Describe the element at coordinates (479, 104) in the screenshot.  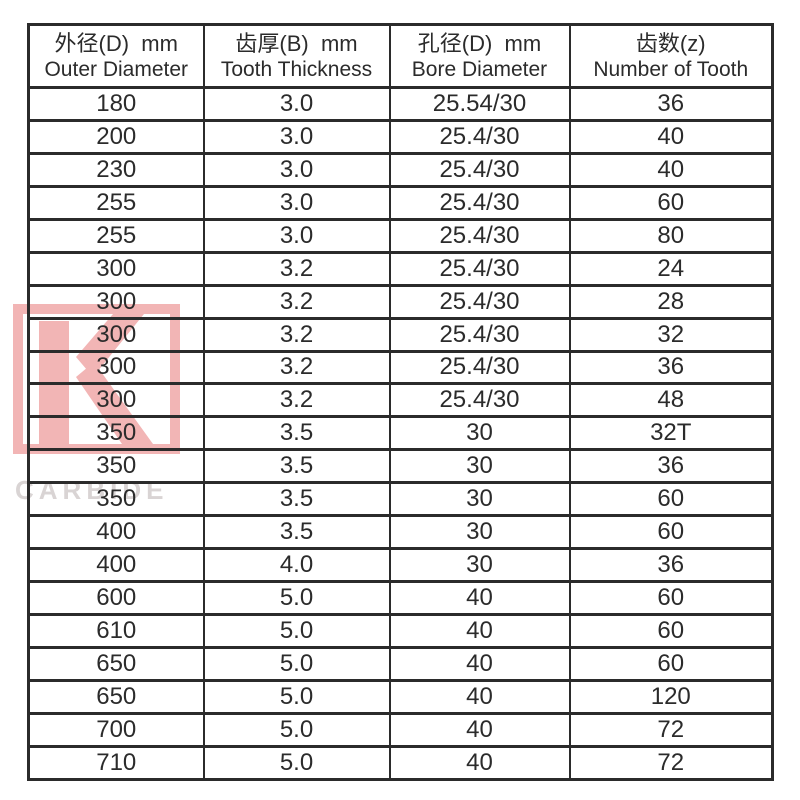
I see `table-cell: 25.54/30` at that location.